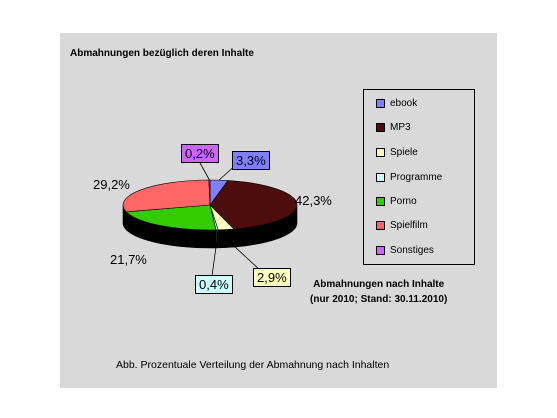 This screenshot has height=418, width=557. Describe the element at coordinates (214, 284) in the screenshot. I see `data-label-programme: 0,4%` at that location.